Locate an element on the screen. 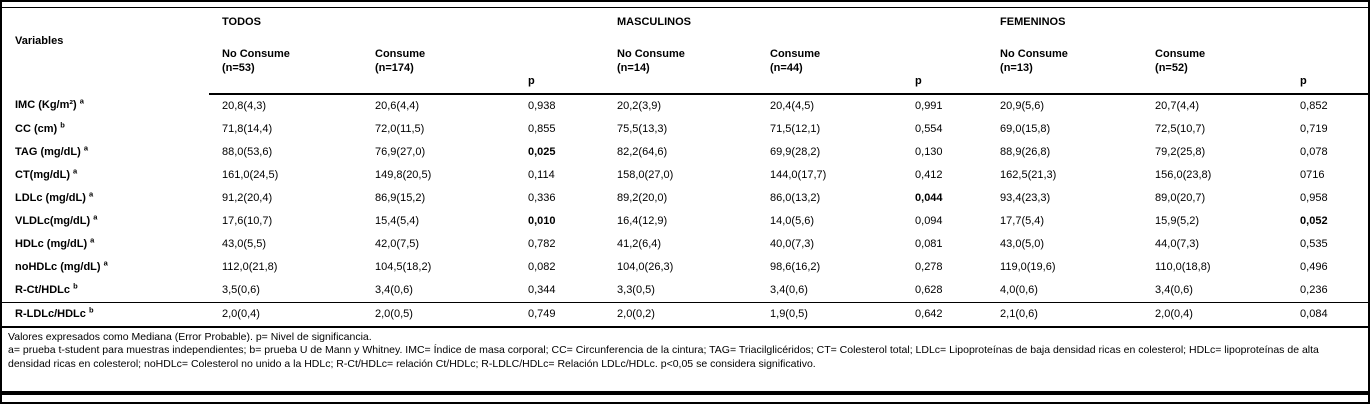 This screenshot has width=1370, height=404. value-cell: 20,6(4,4) is located at coordinates (397, 105).